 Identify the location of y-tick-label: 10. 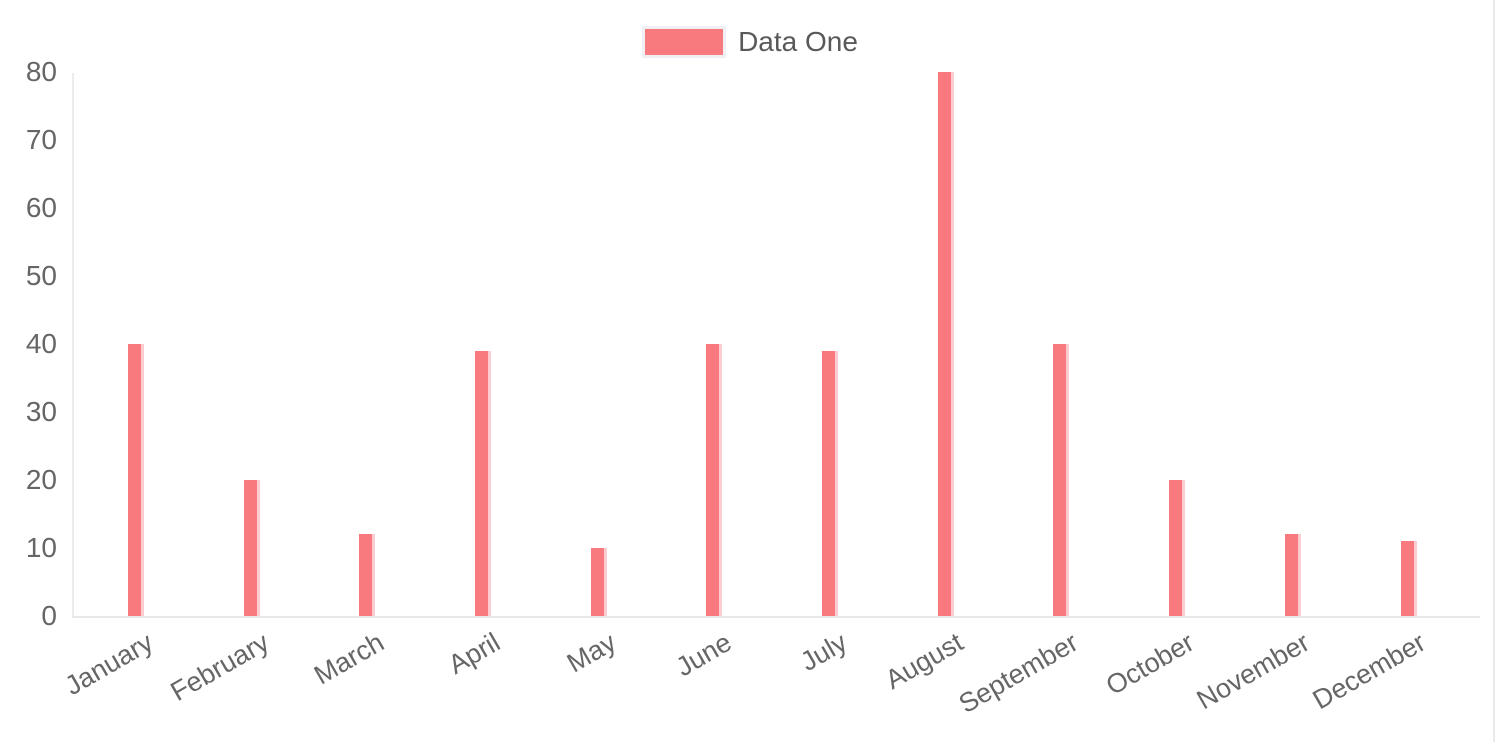
(41, 547).